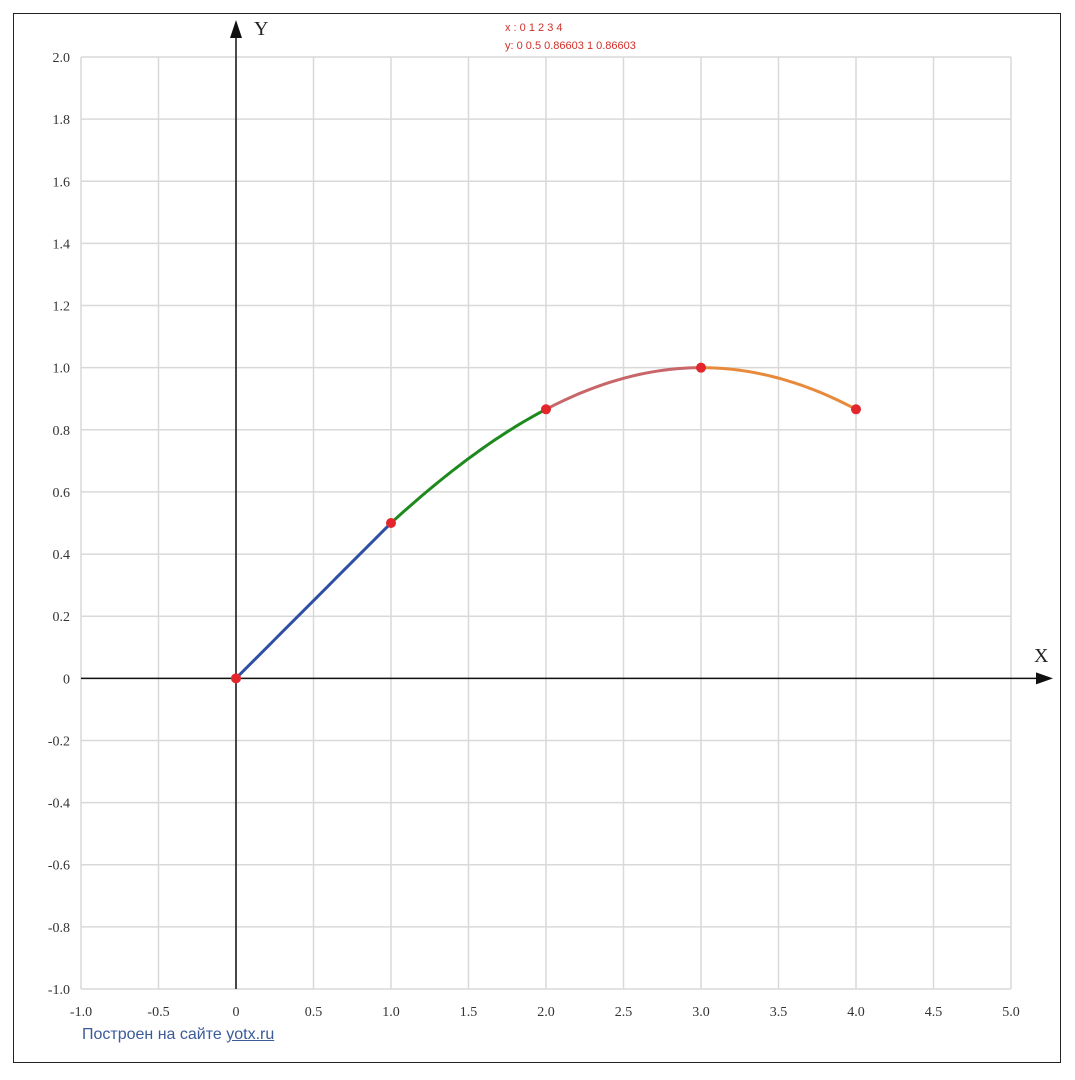  I want to click on x-tick-label: 2.5, so click(624, 1012).